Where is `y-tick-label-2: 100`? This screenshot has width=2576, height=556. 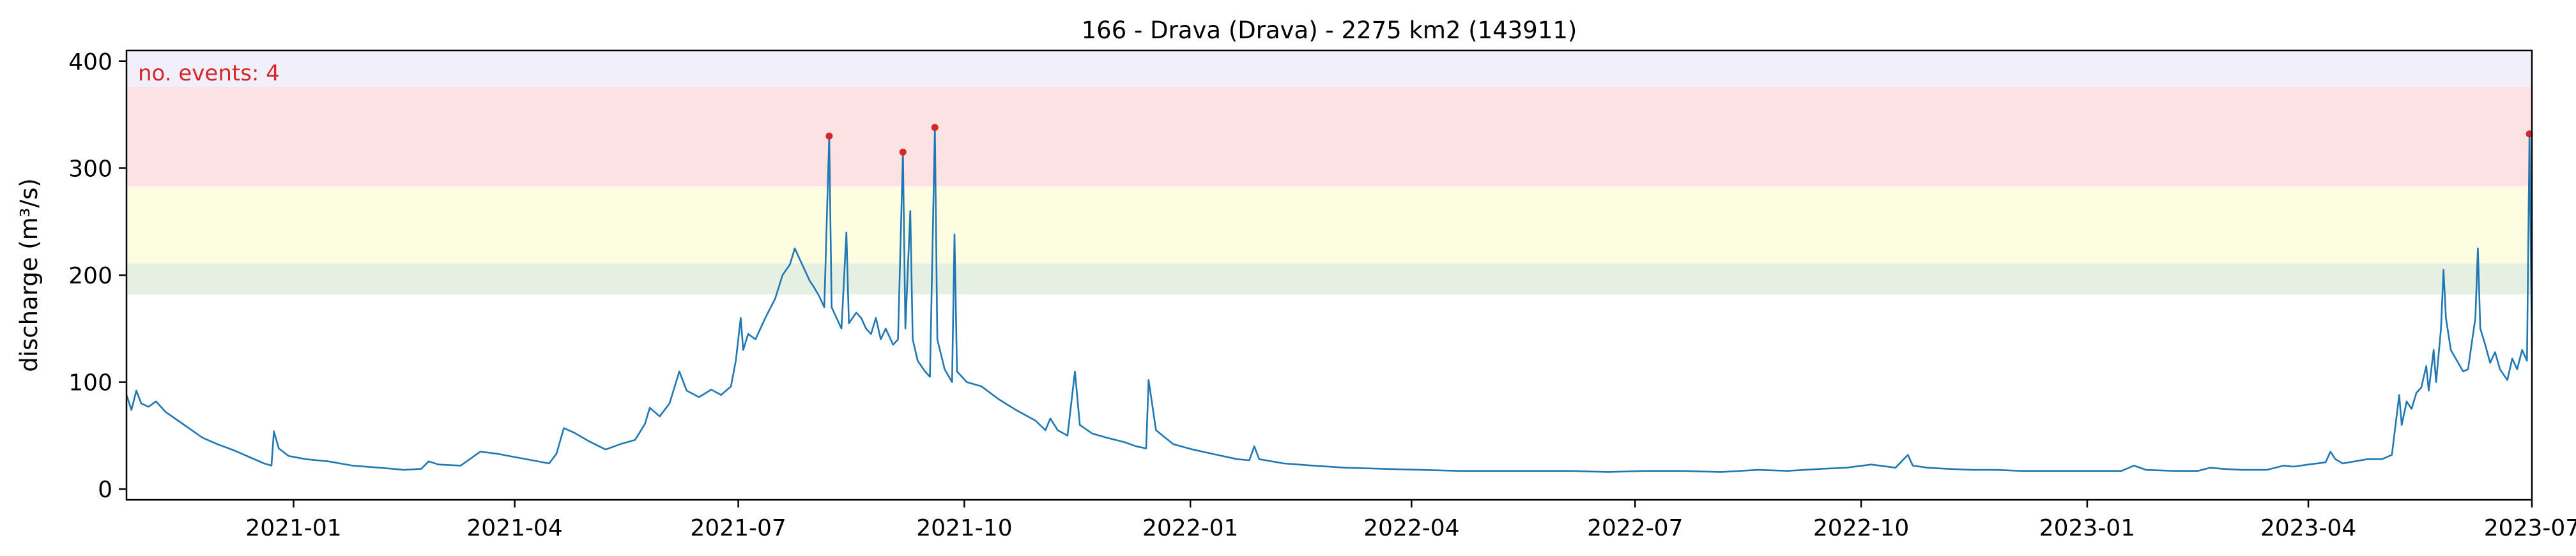
y-tick-label-2: 100 is located at coordinates (90, 383).